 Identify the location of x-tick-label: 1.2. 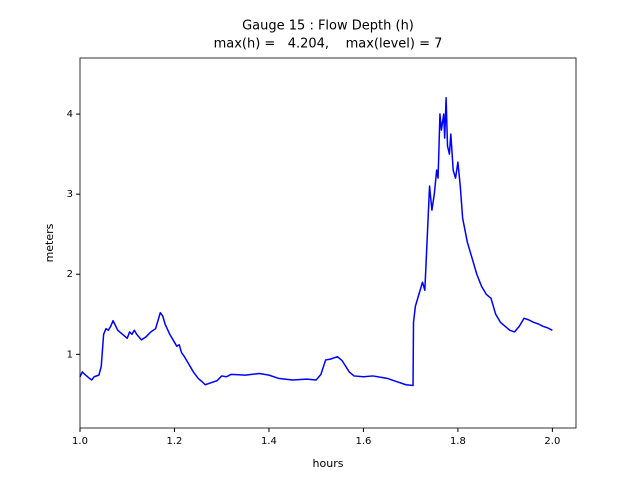
(175, 441).